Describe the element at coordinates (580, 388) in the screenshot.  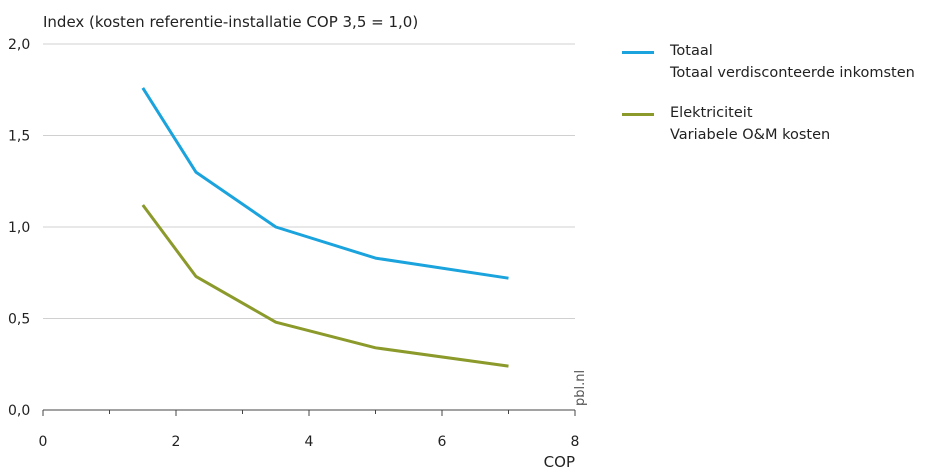
I see `watermark: pbl.nl` at that location.